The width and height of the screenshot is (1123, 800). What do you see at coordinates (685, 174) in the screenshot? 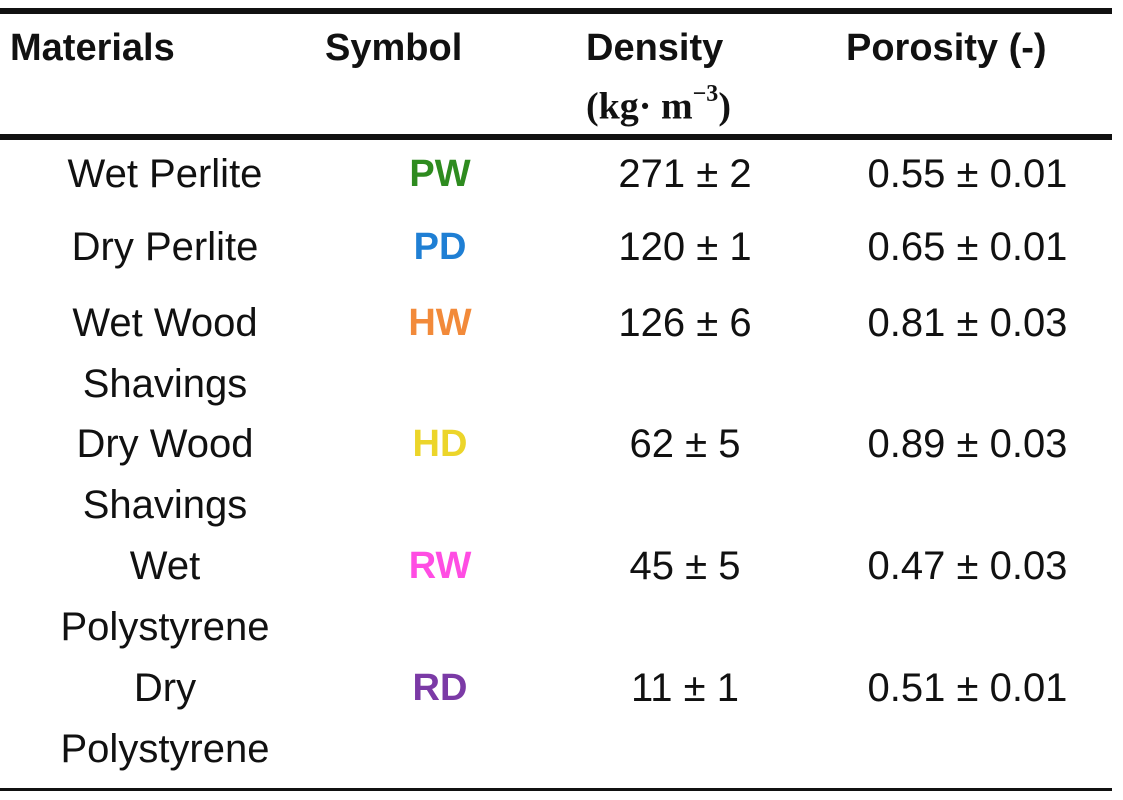
I see `cell-density: 271 ± 2` at bounding box center [685, 174].